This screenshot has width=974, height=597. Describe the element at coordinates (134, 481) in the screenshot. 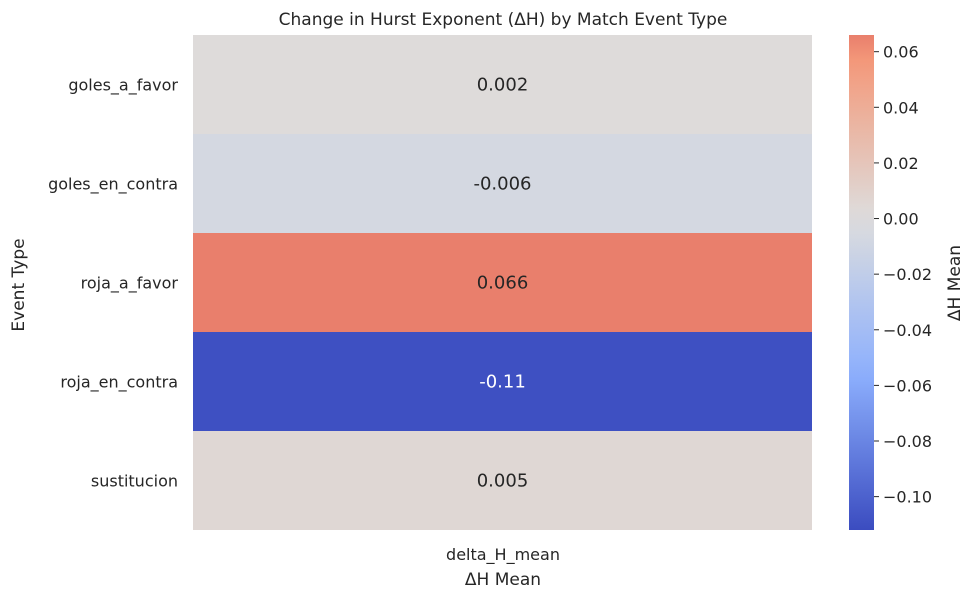

I see `row-tick-label: sustitucion` at that location.